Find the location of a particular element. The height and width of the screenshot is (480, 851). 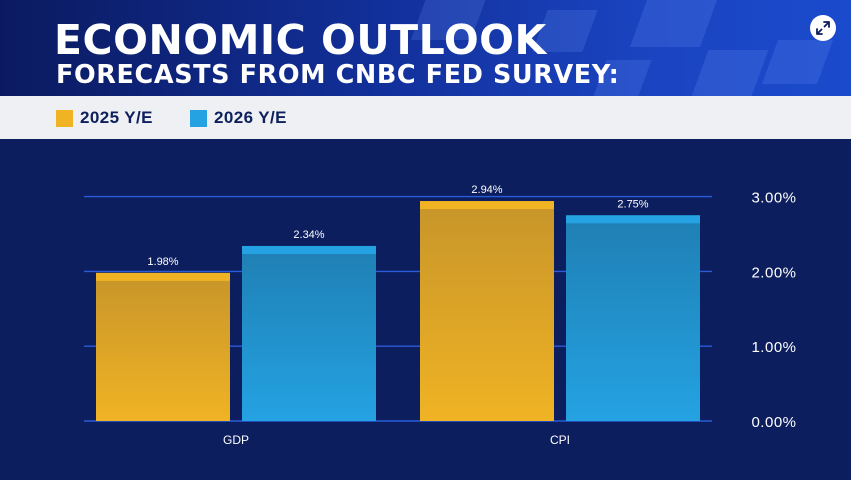

y-tick-label: 2.00% is located at coordinates (773, 272).